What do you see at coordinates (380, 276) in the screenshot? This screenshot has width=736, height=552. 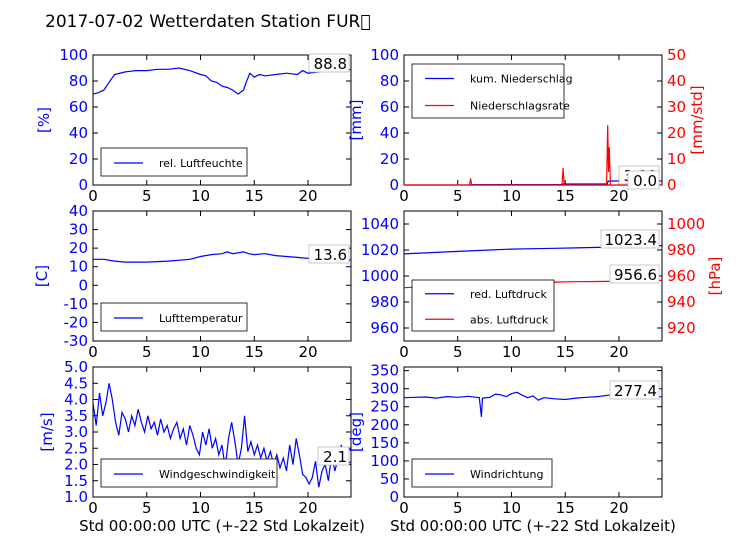 I see `y-tick-label: 1000` at bounding box center [380, 276].